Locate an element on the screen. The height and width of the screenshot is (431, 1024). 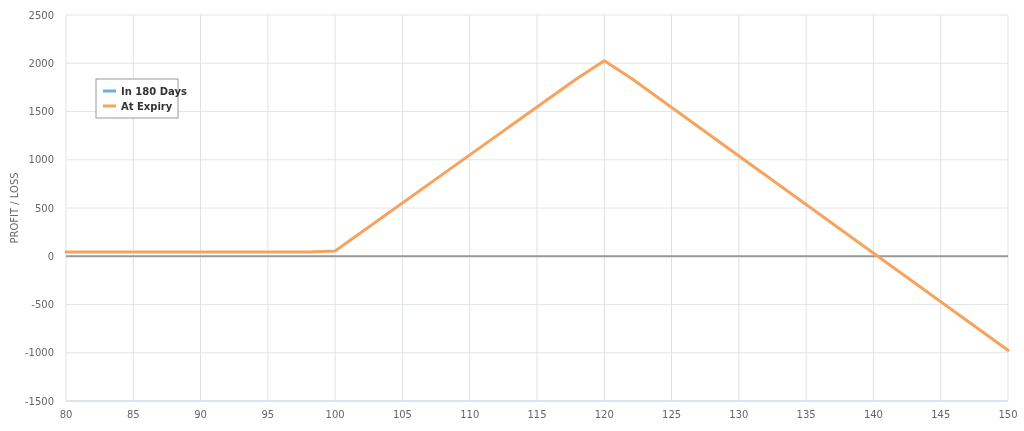
y-tick-label: -1000 is located at coordinates (39, 353).